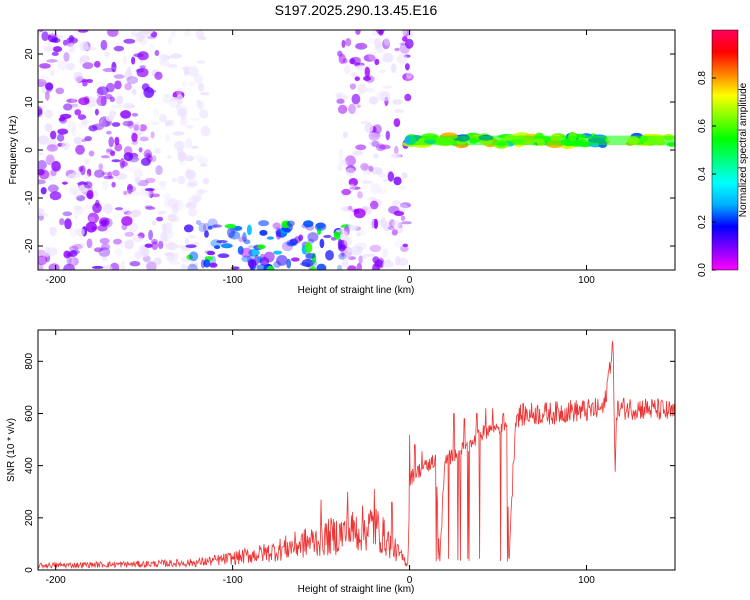 The height and width of the screenshot is (600, 750). Describe the element at coordinates (233, 580) in the screenshot. I see `snr-xtick-label: -100` at that location.